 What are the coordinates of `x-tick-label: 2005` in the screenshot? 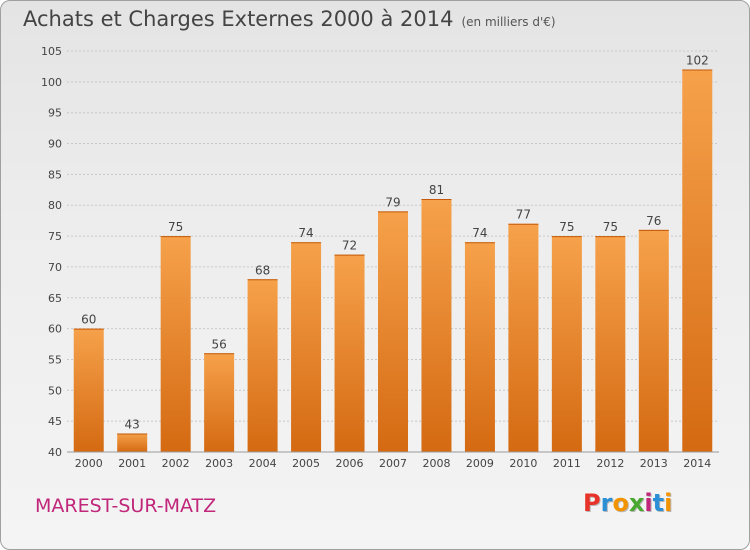 It's located at (306, 463).